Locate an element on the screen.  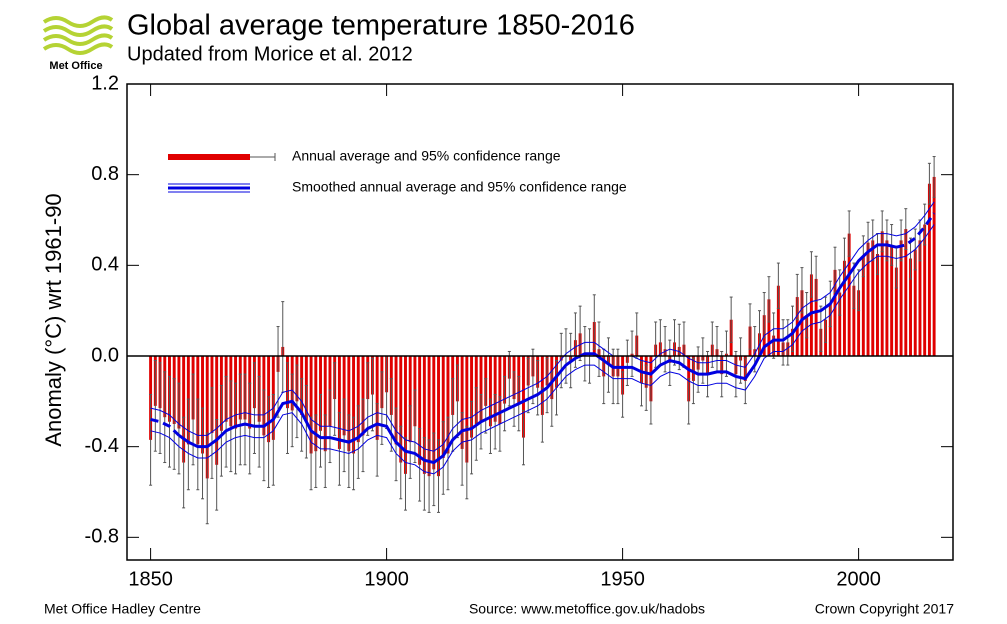
chart-title: Global average temperature 1850-2016 is located at coordinates (381, 26).